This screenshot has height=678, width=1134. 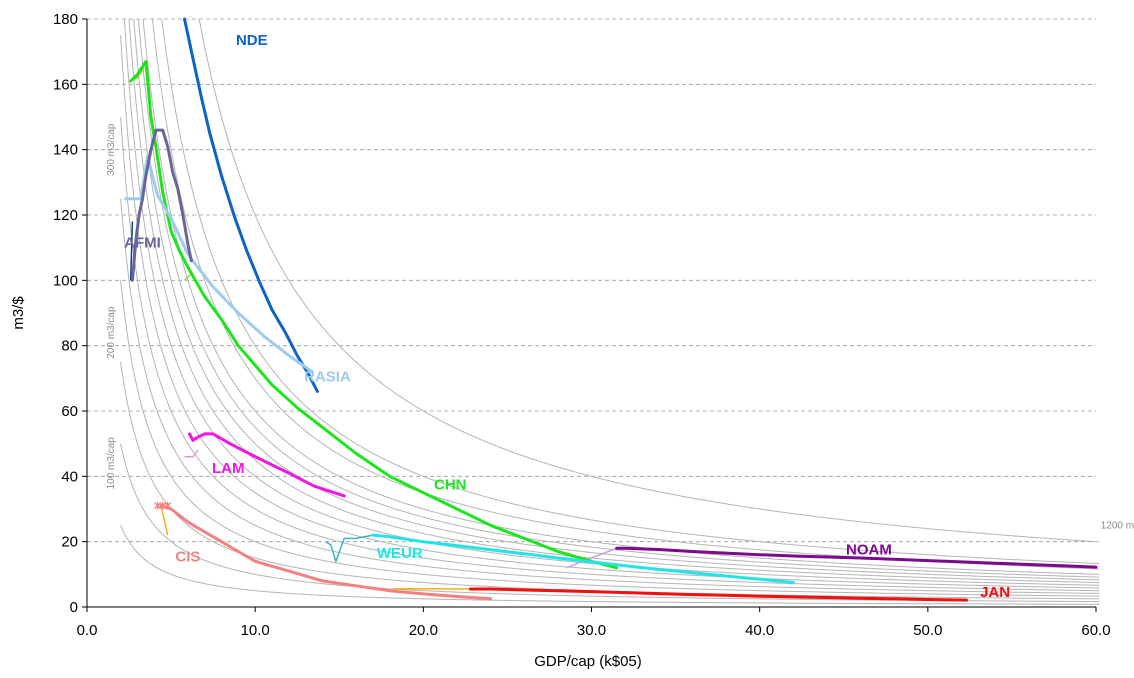 What do you see at coordinates (1095, 630) in the screenshot?
I see `x-tick-label-60.0: 60.0` at bounding box center [1095, 630].